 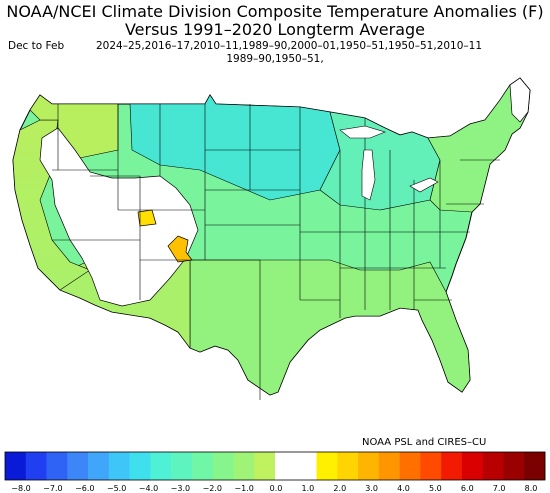 I want to click on region-great-lakes, so click(x=380, y=161).